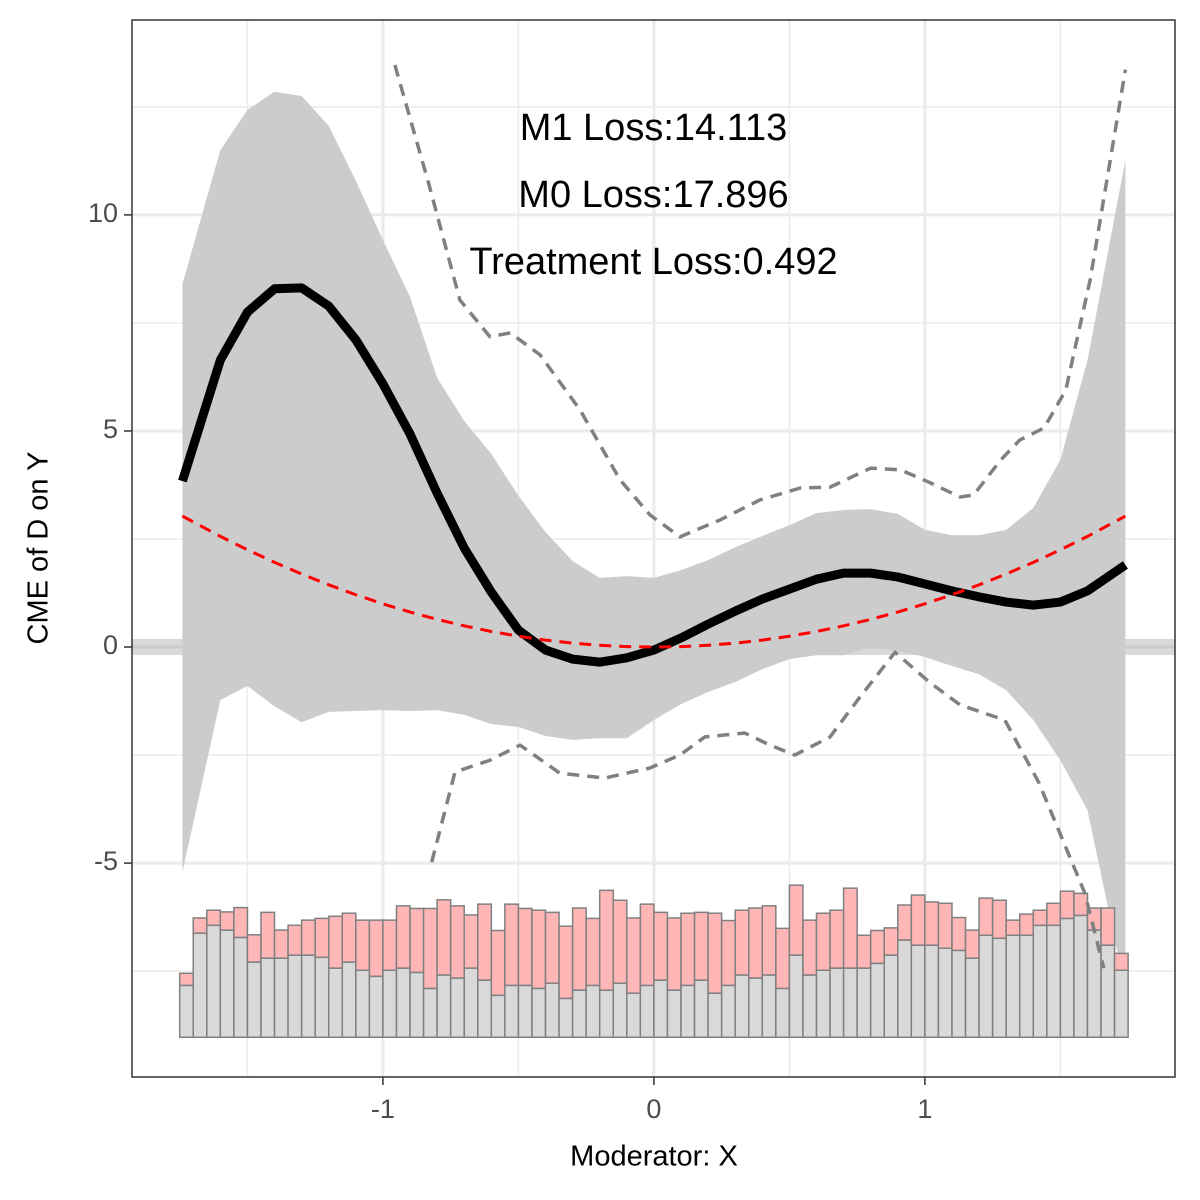 The width and height of the screenshot is (1200, 1200). I want to click on y-tick-label: 5, so click(110, 429).